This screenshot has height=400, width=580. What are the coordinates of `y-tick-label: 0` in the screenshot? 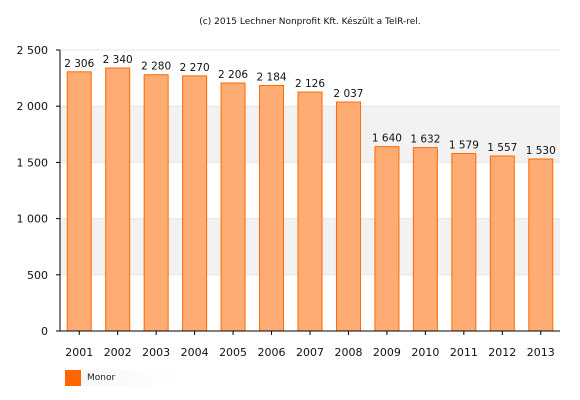 It's located at (44, 331).